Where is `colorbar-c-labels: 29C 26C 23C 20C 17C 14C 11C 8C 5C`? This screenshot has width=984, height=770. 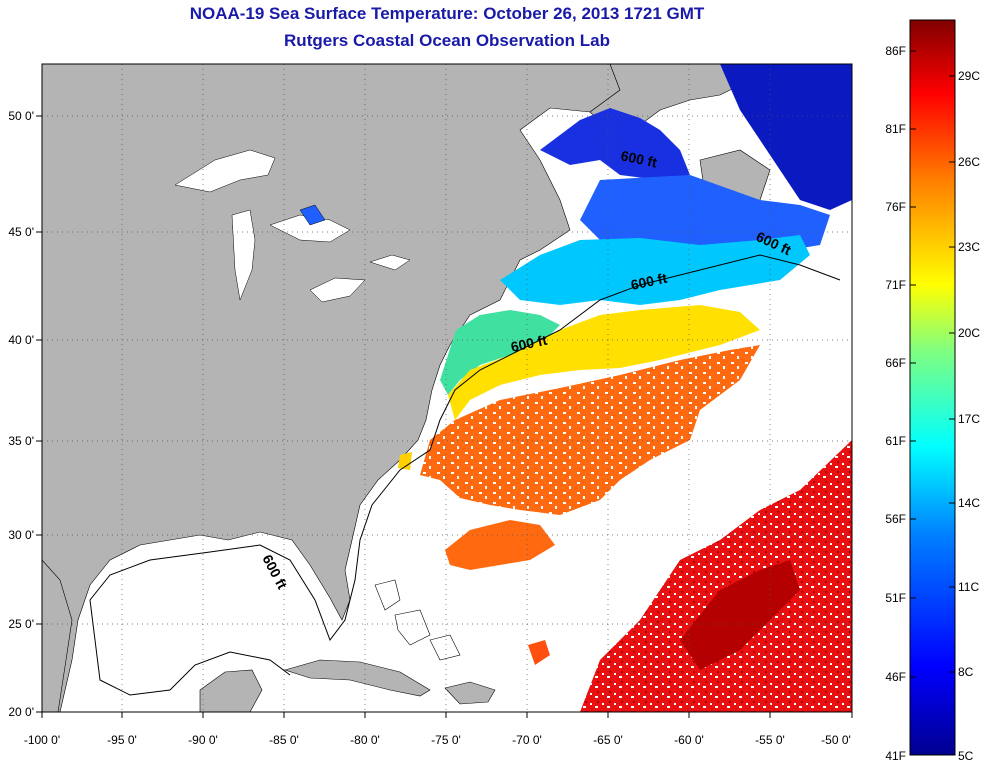 colorbar-c-labels: 29C 26C 23C 20C 17C 14C 11C 8C 5C is located at coordinates (969, 416).